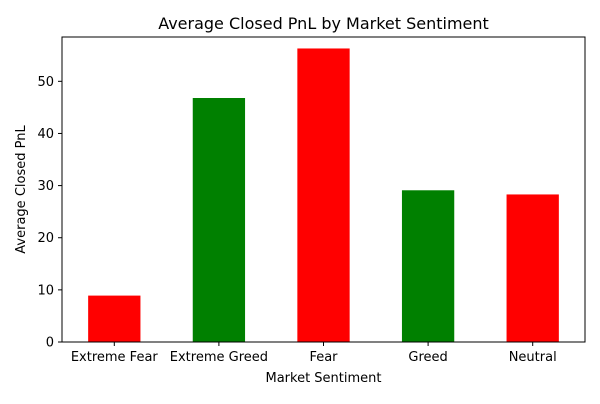 The width and height of the screenshot is (600, 404). Describe the element at coordinates (427, 357) in the screenshot. I see `x-tick-label: Greed` at that location.